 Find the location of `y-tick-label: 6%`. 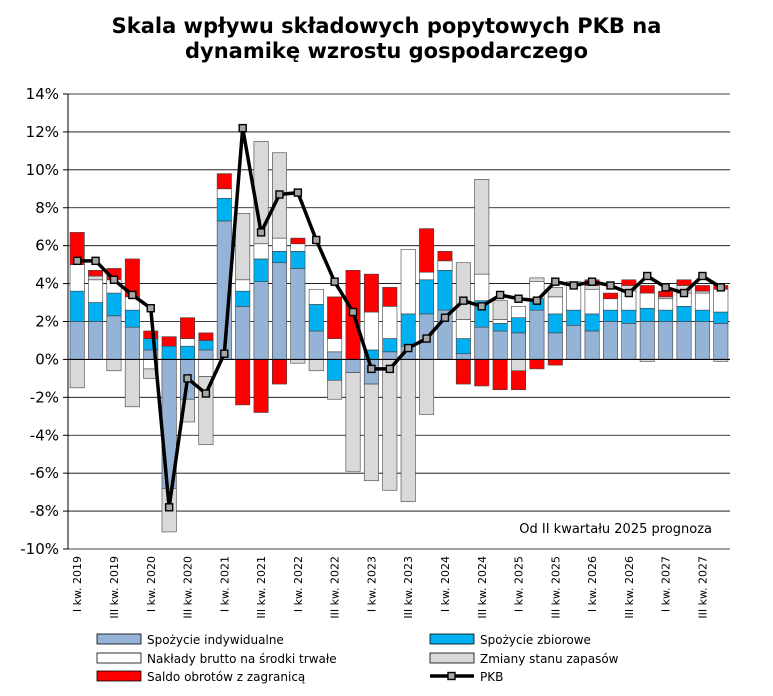

y-tick-label: 6% is located at coordinates (47, 246).